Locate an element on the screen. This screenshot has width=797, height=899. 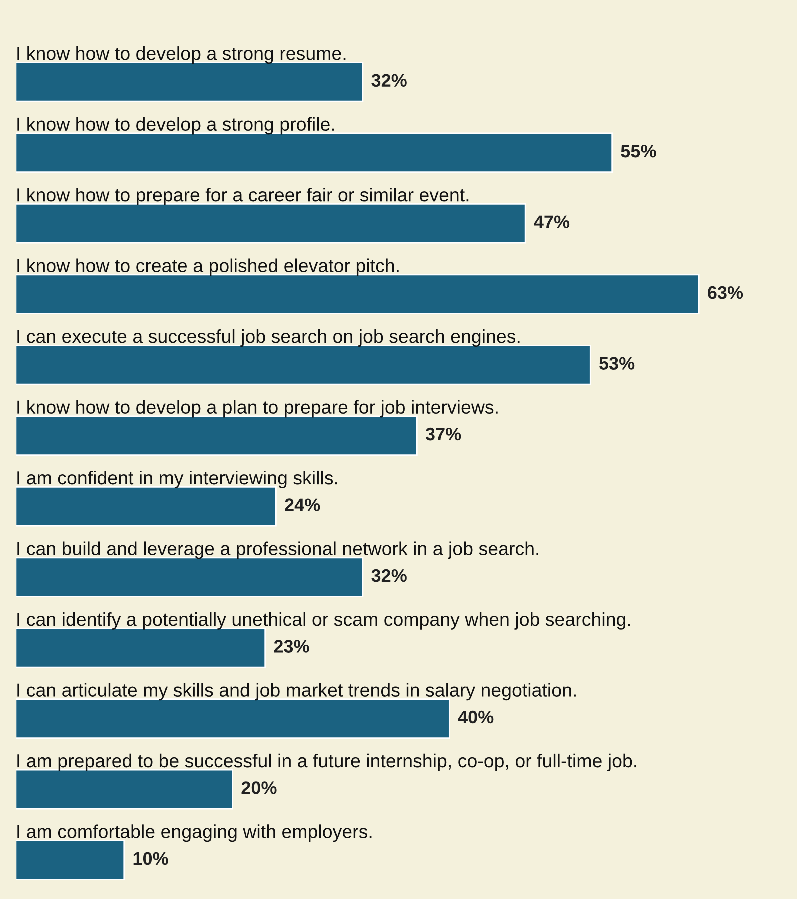
y-tick-label: I know how to prepare for a career fair or similar event. is located at coordinates (243, 197).